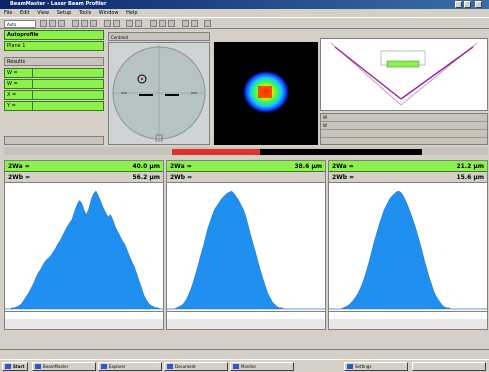 Image resolution: width=489 pixels, height=372 pixels. I want to click on panel-subheader: Plane 1, so click(54, 46).